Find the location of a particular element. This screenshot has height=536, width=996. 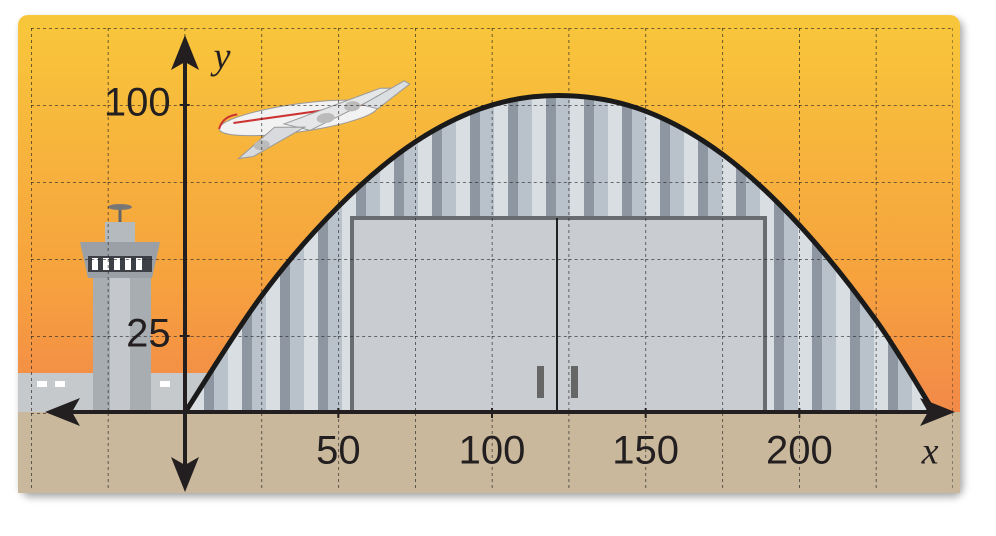

x-tick-label: 200 is located at coordinates (799, 451).